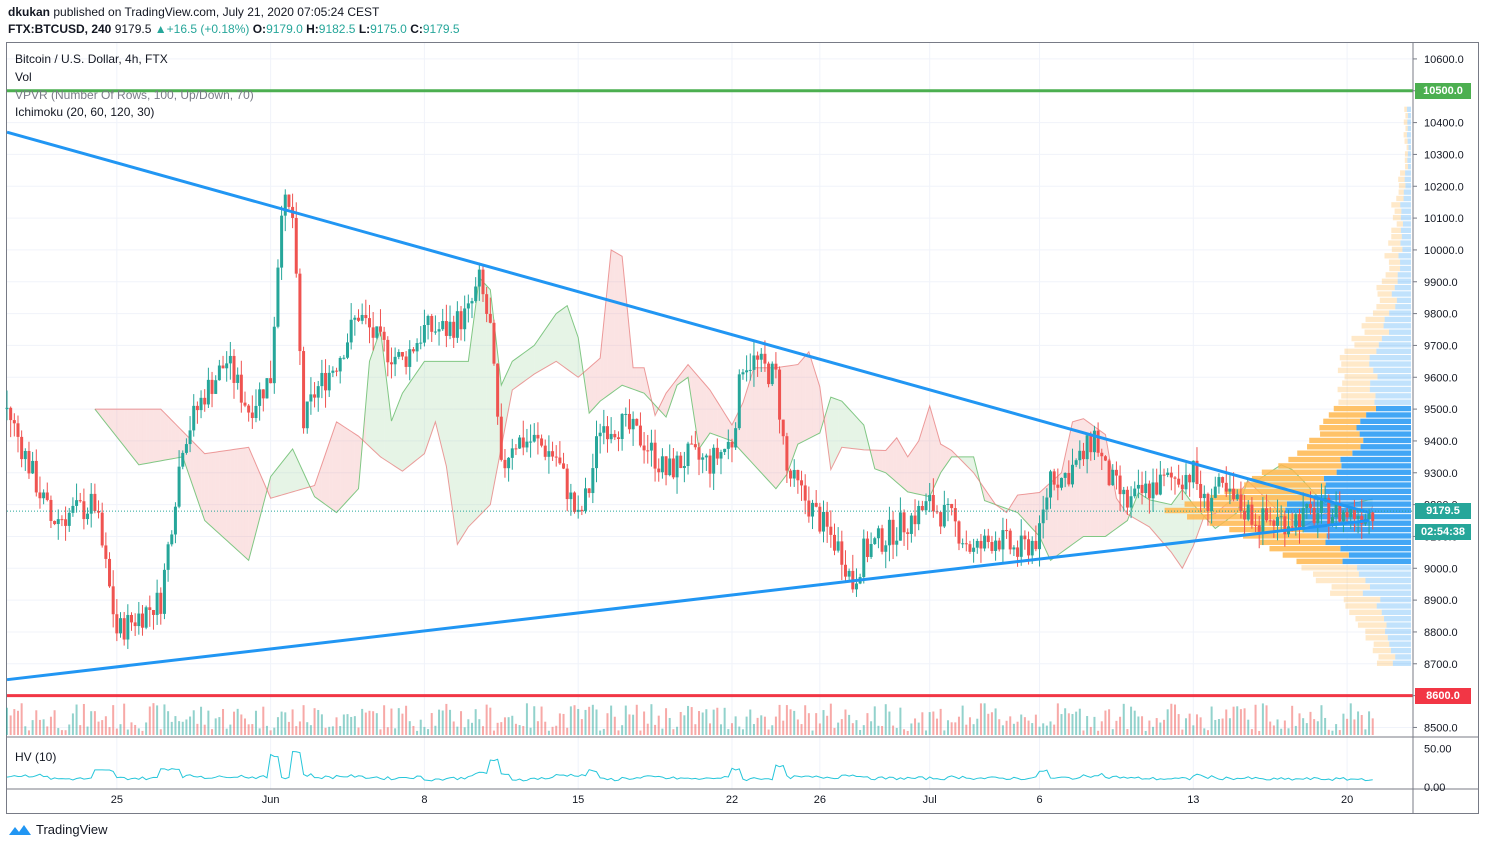 The width and height of the screenshot is (1485, 849). I want to click on tradingview-logo: TradingView, so click(58, 829).